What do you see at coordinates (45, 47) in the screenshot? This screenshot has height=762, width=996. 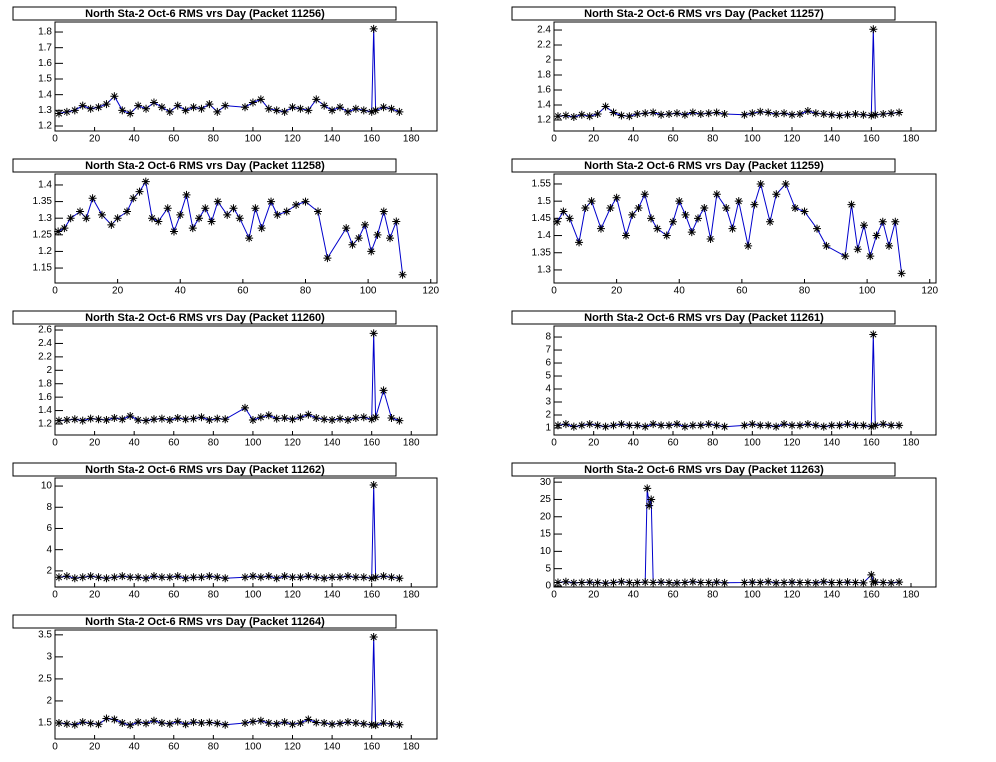 I see `y-tick-label: 1.7` at bounding box center [45, 47].